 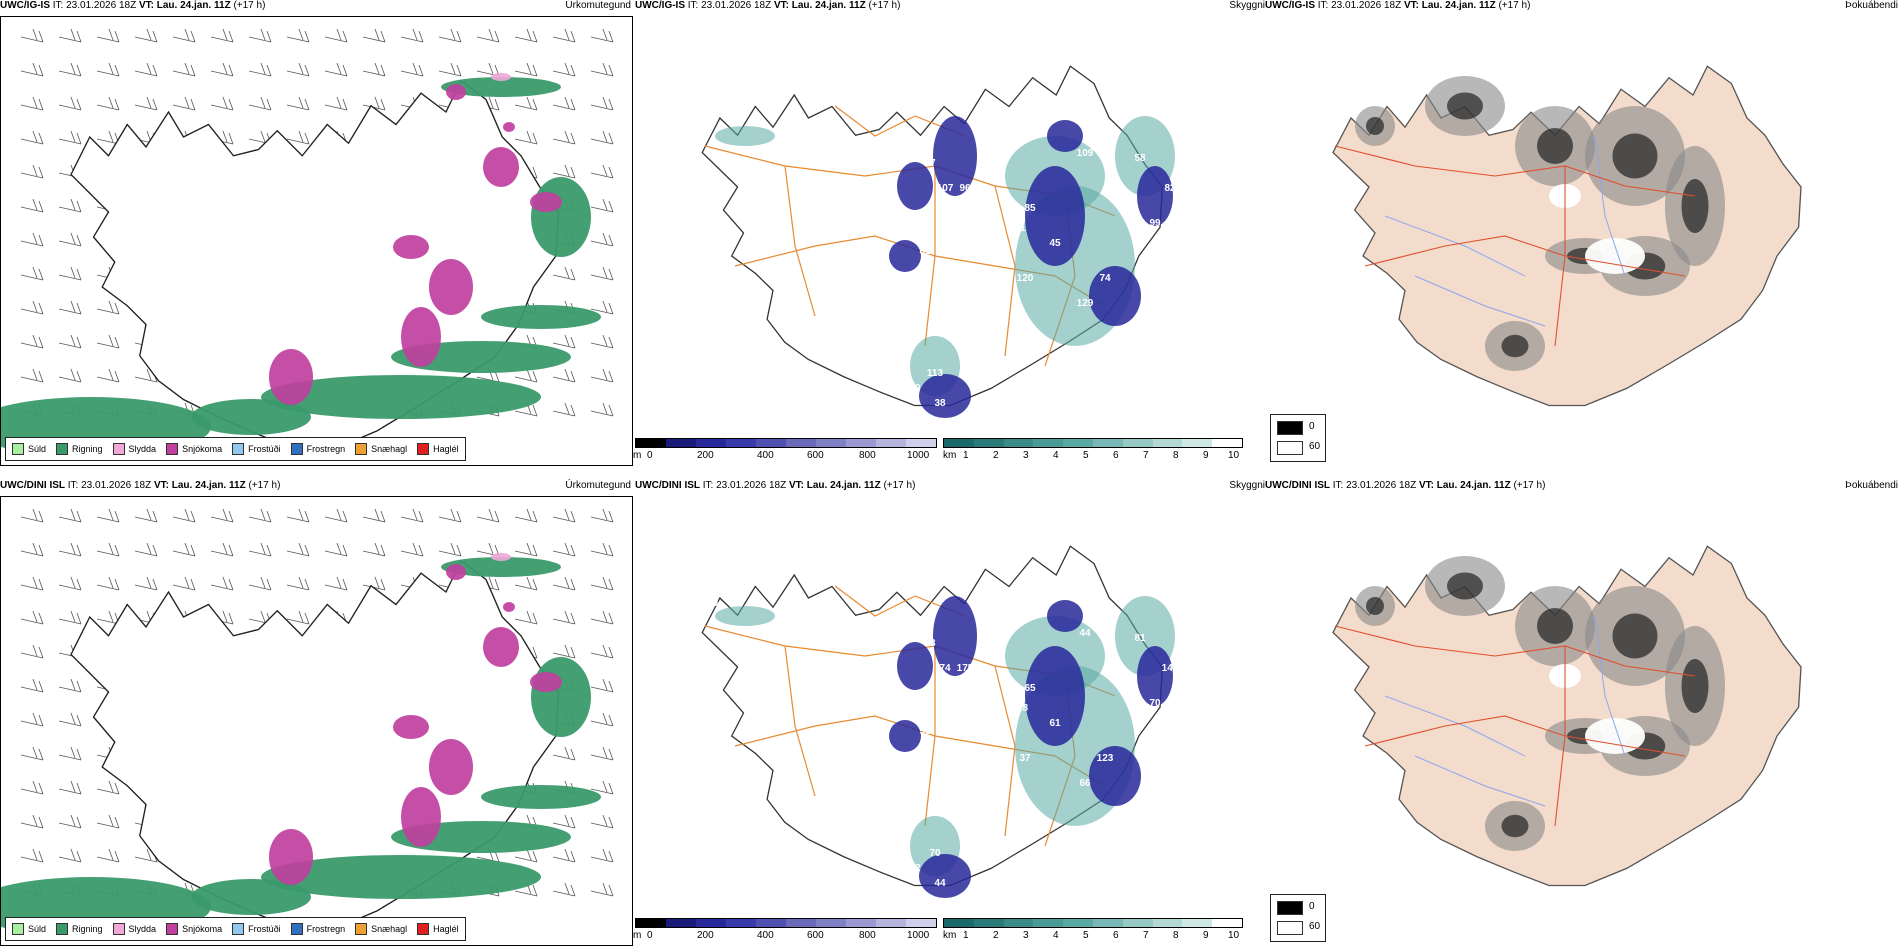 What do you see at coordinates (1234, 455) in the screenshot?
I see `vis-tick: 10` at bounding box center [1234, 455].